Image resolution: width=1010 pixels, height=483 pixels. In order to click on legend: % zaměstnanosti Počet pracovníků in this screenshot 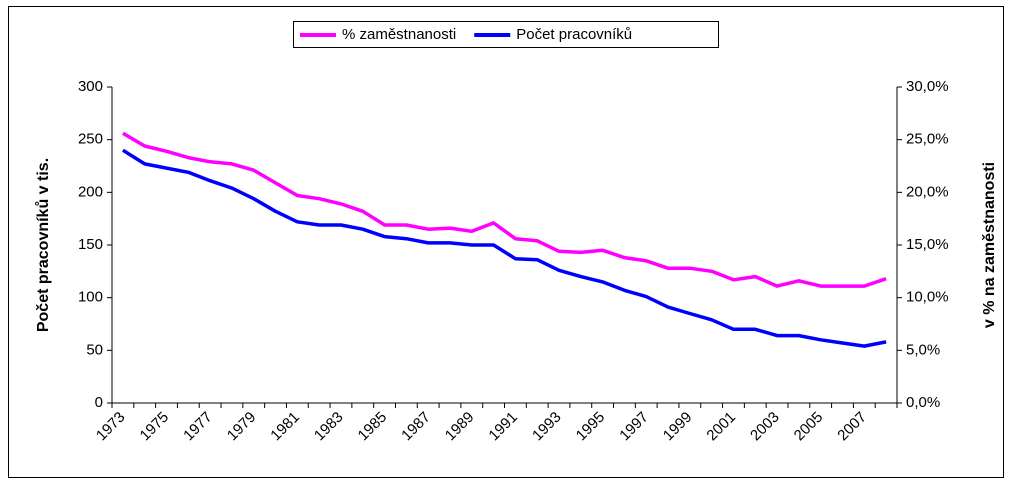, I will do `click(506, 34)`.